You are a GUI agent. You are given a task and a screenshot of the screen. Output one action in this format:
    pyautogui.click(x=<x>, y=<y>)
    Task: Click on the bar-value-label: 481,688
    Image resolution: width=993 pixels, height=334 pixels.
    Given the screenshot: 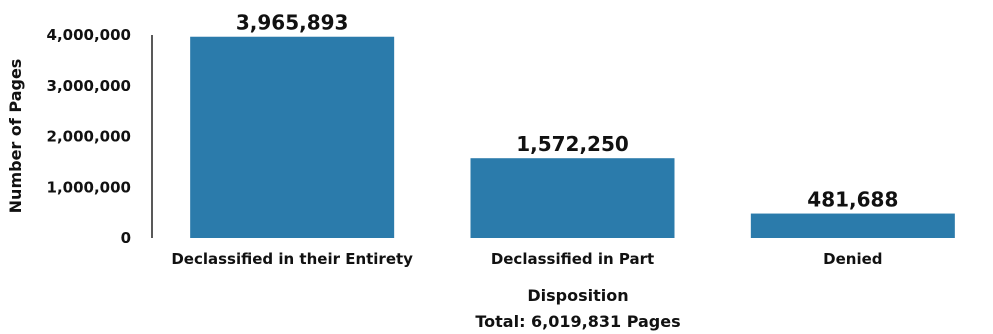 What is the action you would take?
    pyautogui.click(x=852, y=200)
    